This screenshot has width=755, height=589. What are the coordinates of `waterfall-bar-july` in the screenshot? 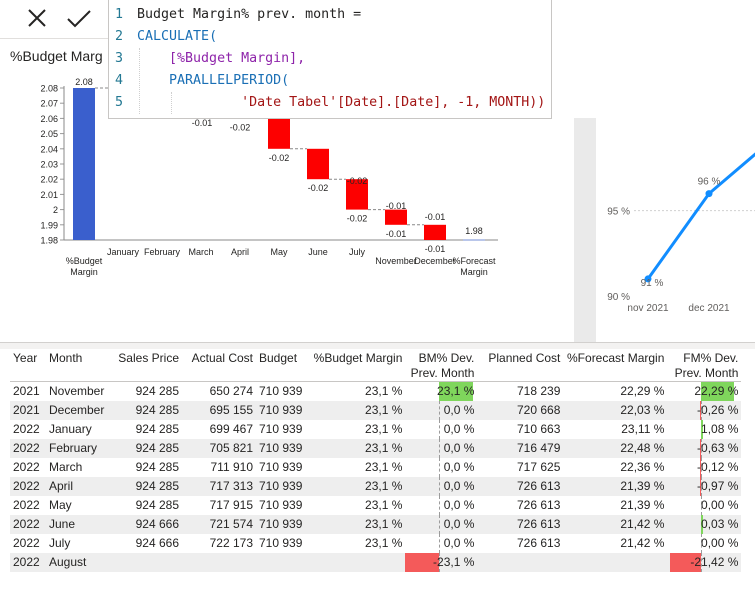 It's located at (357, 194).